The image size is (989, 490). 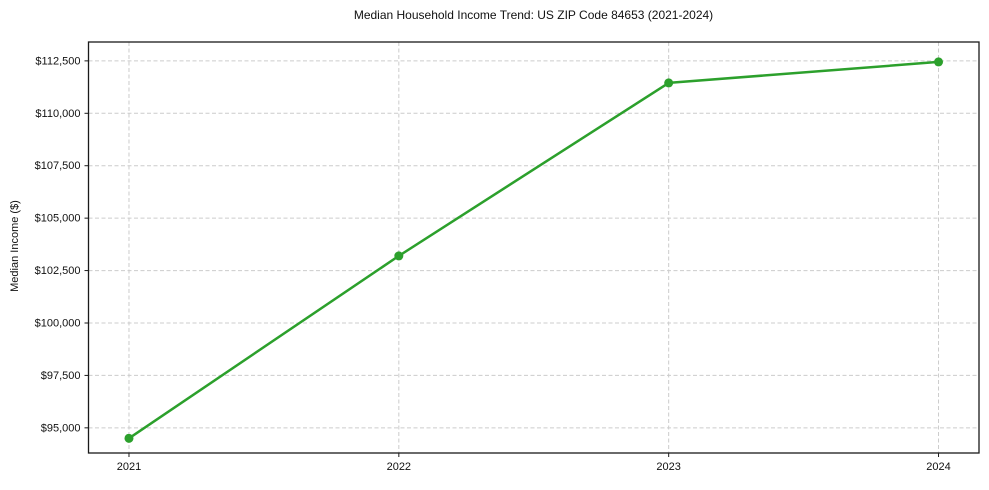 I want to click on y-tick-label: $95,000, so click(x=61, y=428).